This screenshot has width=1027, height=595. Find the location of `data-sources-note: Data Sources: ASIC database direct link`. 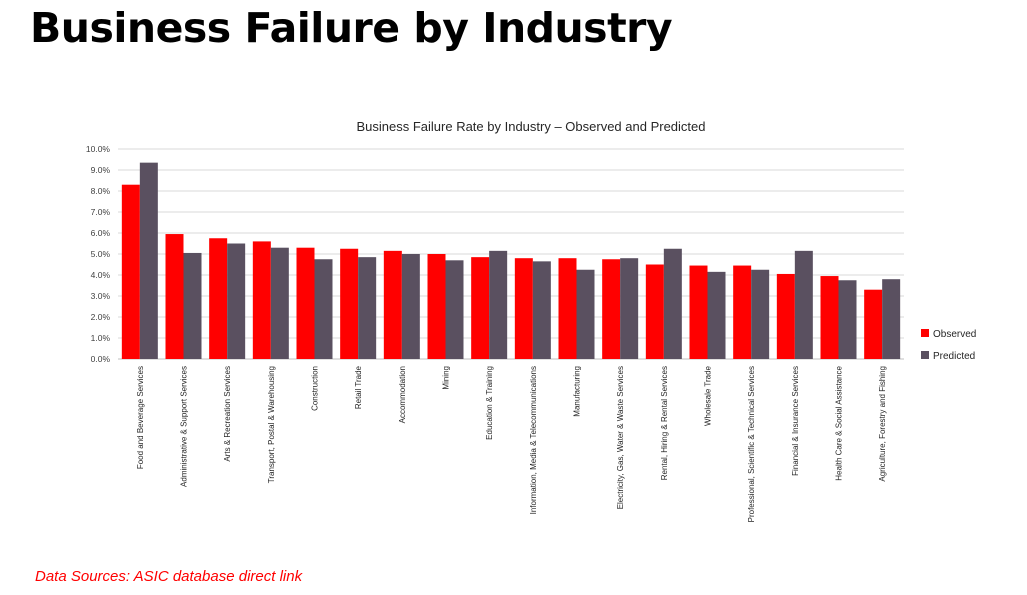

data-sources-note: Data Sources: ASIC database direct link is located at coordinates (169, 576).